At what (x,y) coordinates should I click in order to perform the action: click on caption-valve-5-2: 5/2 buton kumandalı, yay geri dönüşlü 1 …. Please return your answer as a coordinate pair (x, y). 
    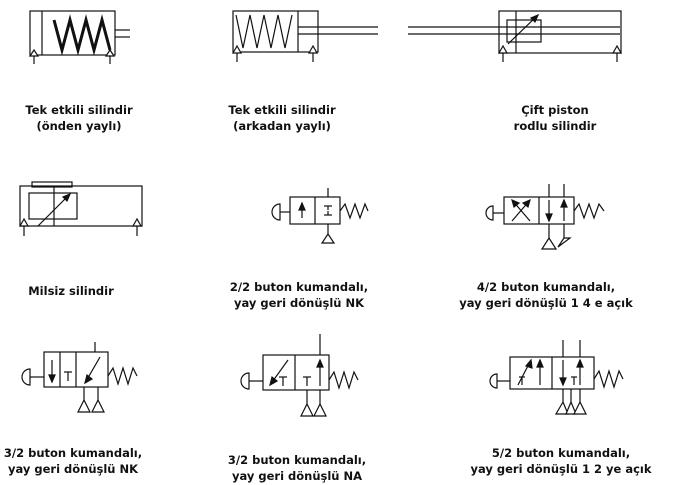
    Looking at the image, I should click on (560, 461).